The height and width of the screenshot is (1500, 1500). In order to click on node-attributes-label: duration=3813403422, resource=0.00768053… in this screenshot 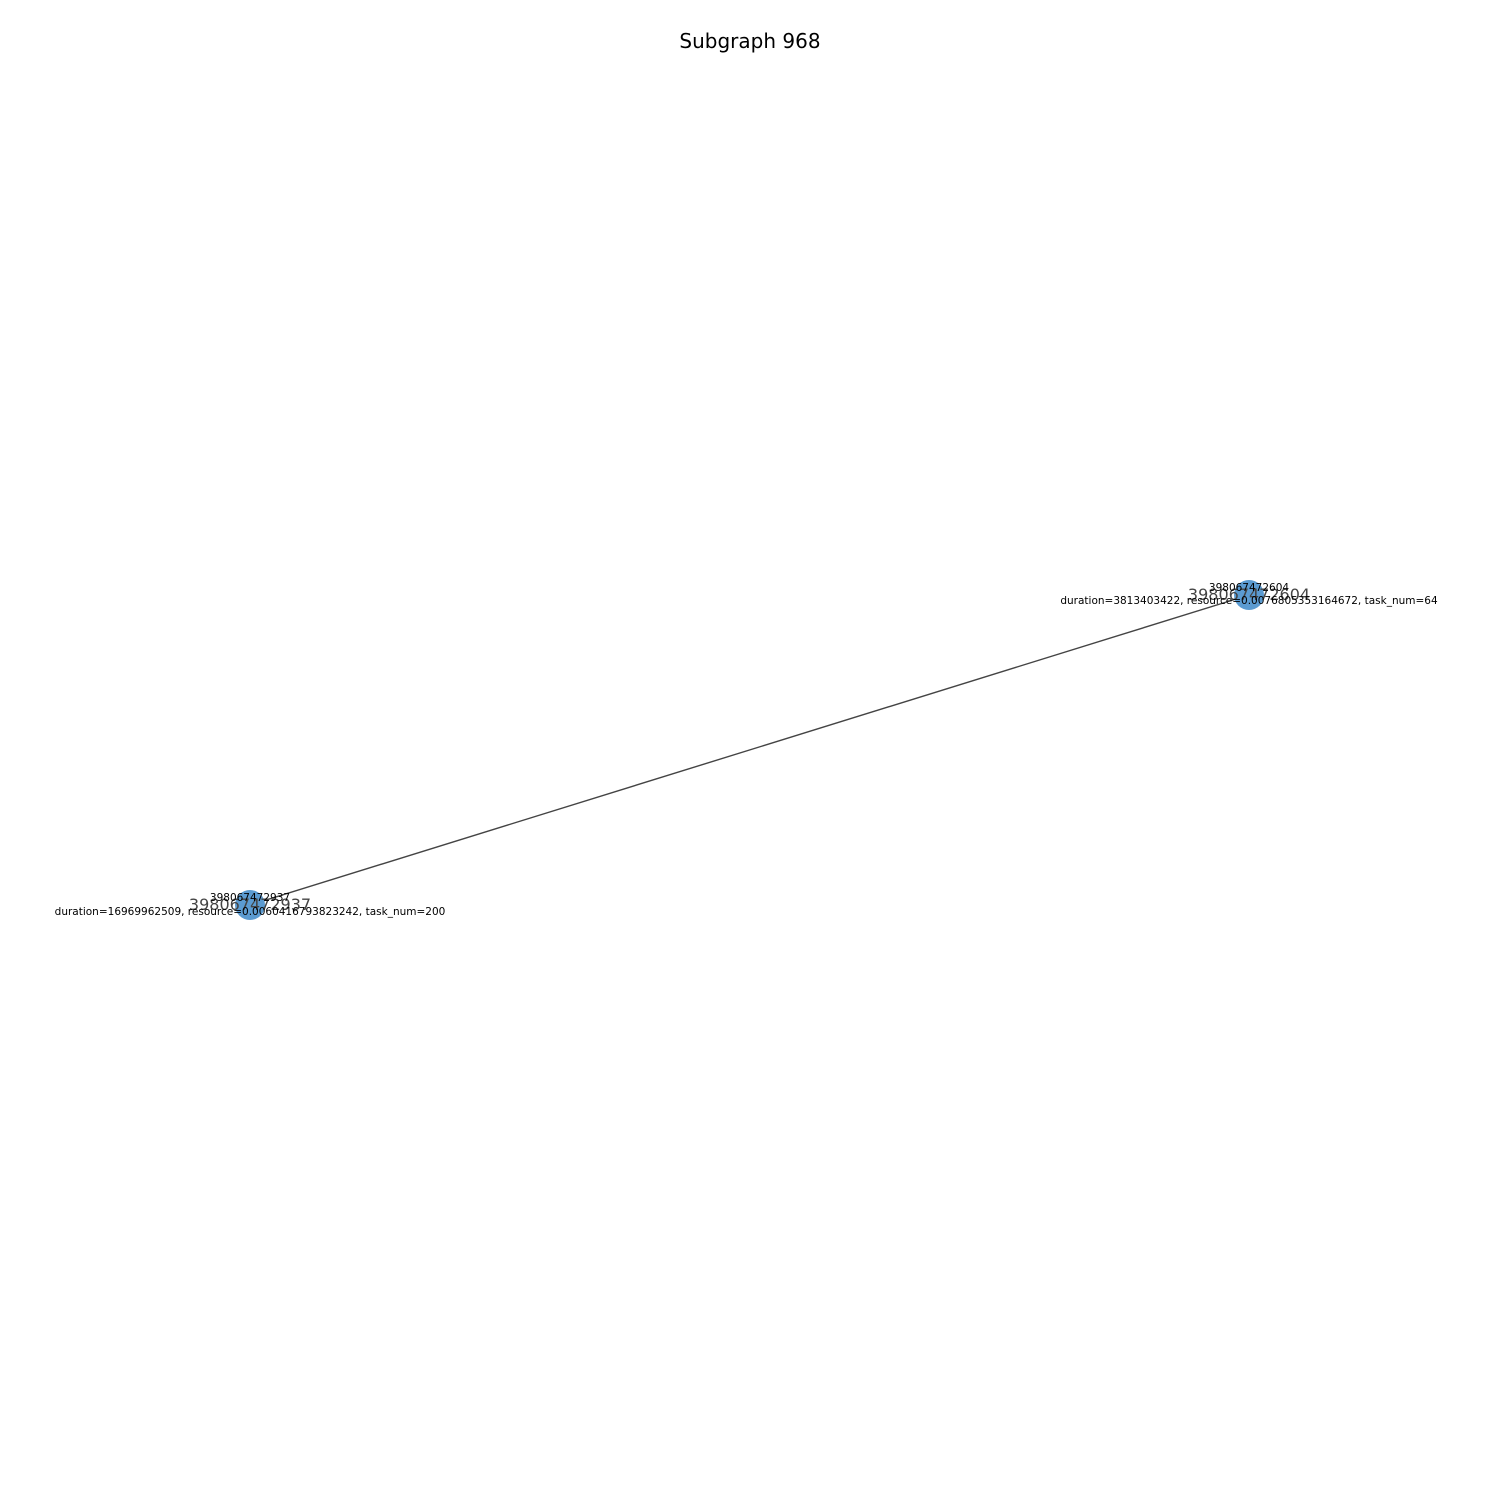, I will do `click(1249, 601)`.